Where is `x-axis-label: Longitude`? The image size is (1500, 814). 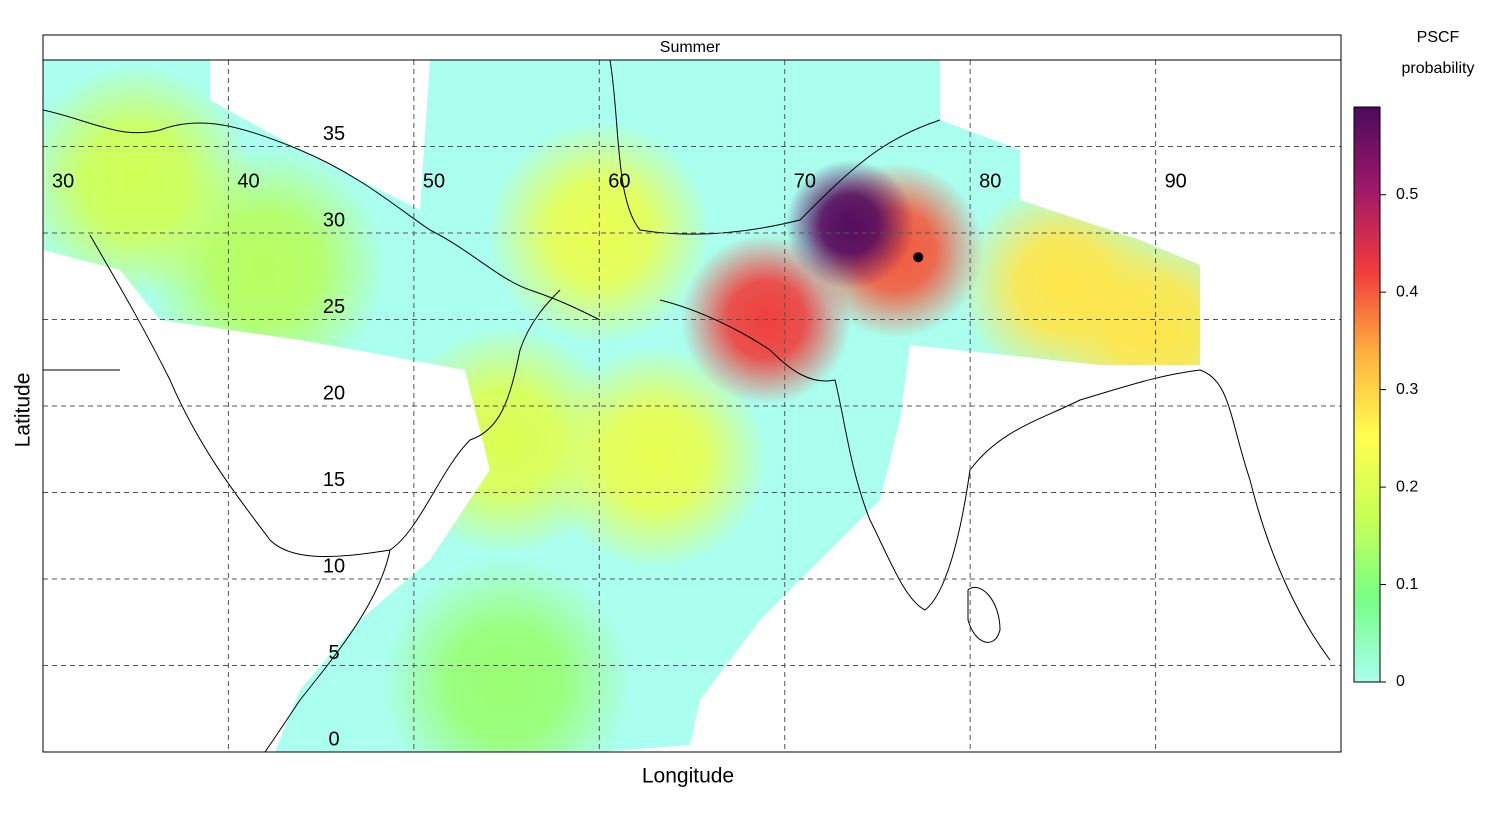 x-axis-label: Longitude is located at coordinates (688, 776).